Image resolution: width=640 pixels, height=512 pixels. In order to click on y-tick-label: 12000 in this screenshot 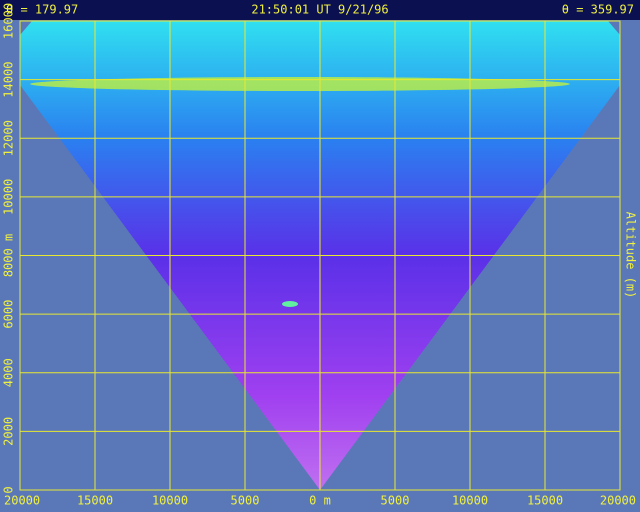, I will do `click(9, 138)`.